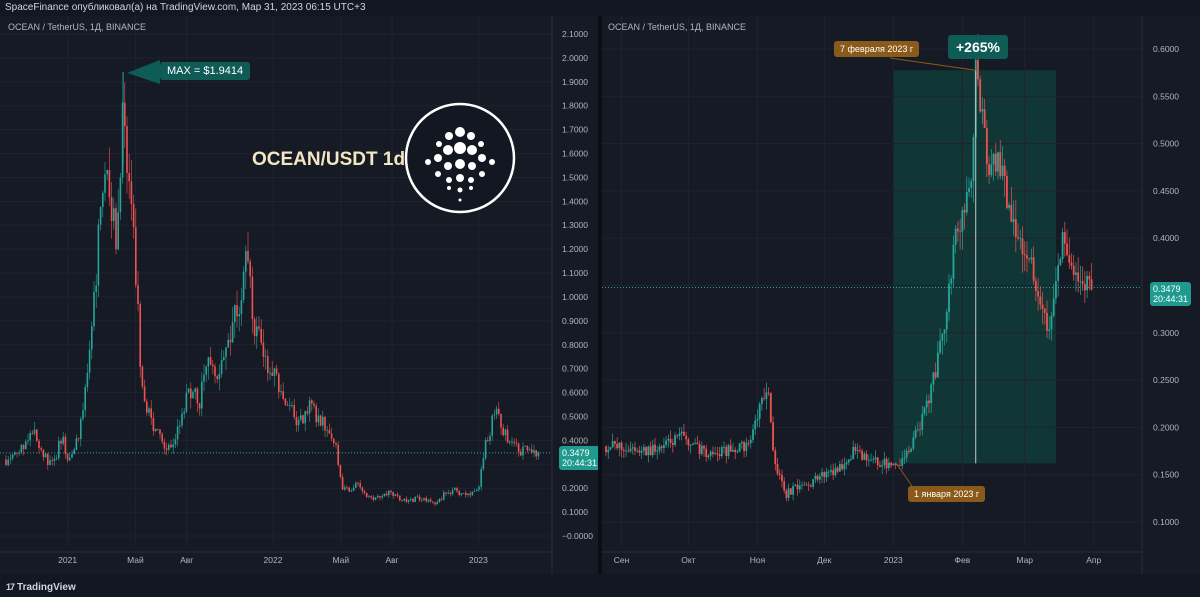 The width and height of the screenshot is (1200, 597). What do you see at coordinates (135, 560) in the screenshot?
I see `x-tick-label: Май` at bounding box center [135, 560].